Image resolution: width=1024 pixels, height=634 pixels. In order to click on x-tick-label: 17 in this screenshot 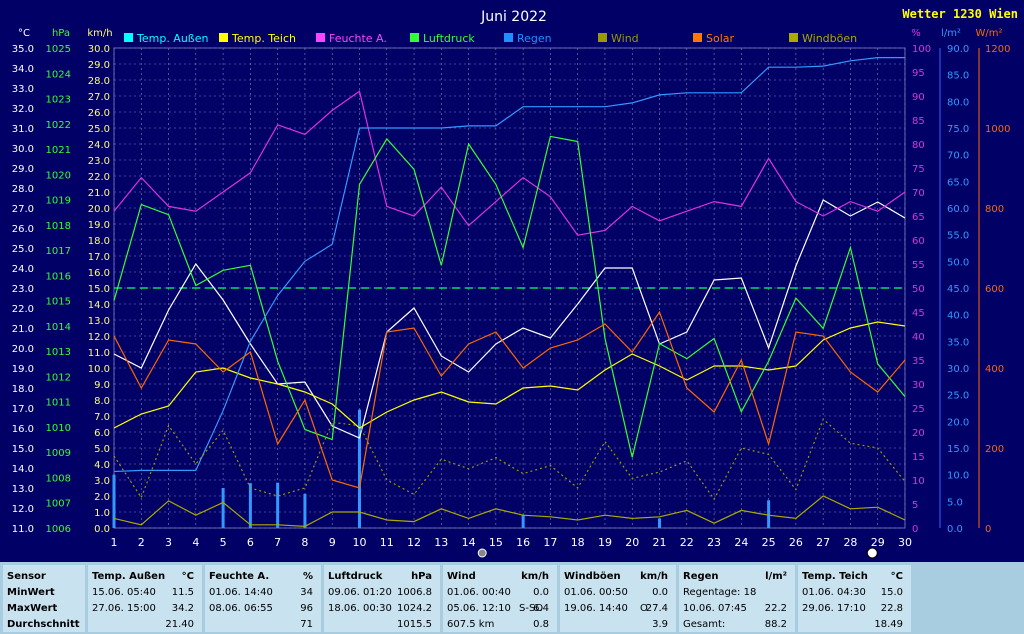, I will do `click(550, 542)`.